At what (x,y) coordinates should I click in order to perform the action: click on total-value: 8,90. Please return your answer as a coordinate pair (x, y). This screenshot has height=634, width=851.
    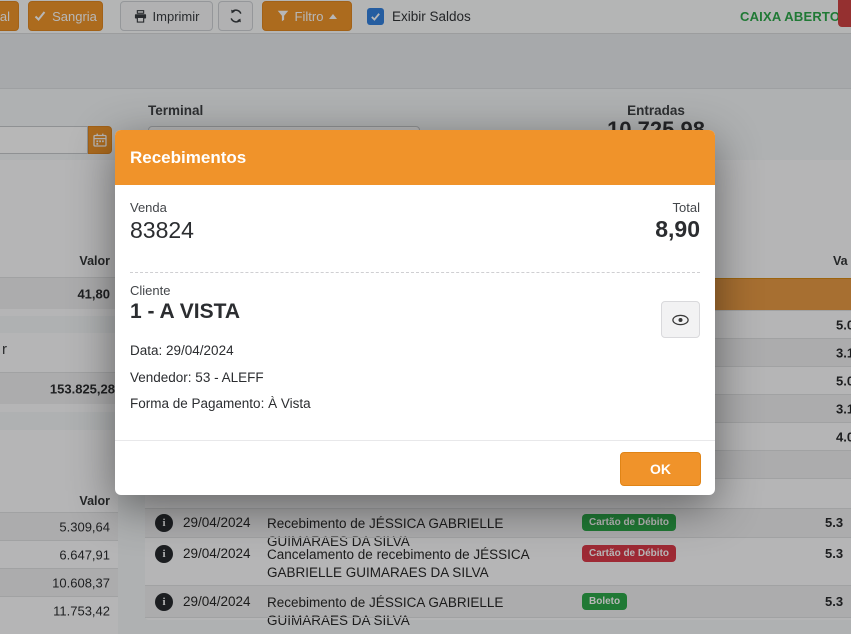
    Looking at the image, I should click on (677, 229).